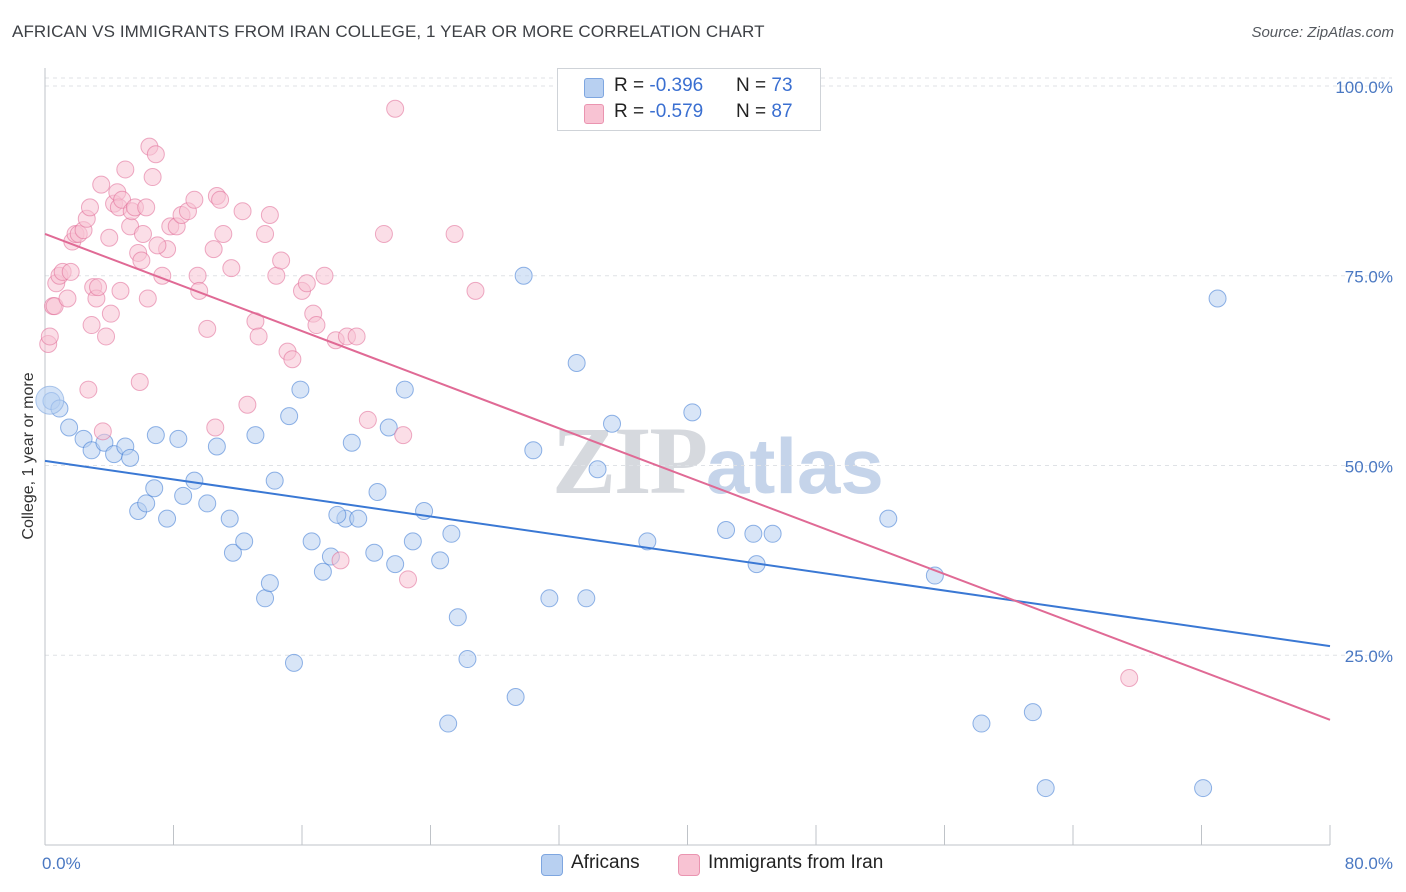 The height and width of the screenshot is (892, 1406). I want to click on legend-row-africans: R = -0.396 N = 73, so click(689, 87).